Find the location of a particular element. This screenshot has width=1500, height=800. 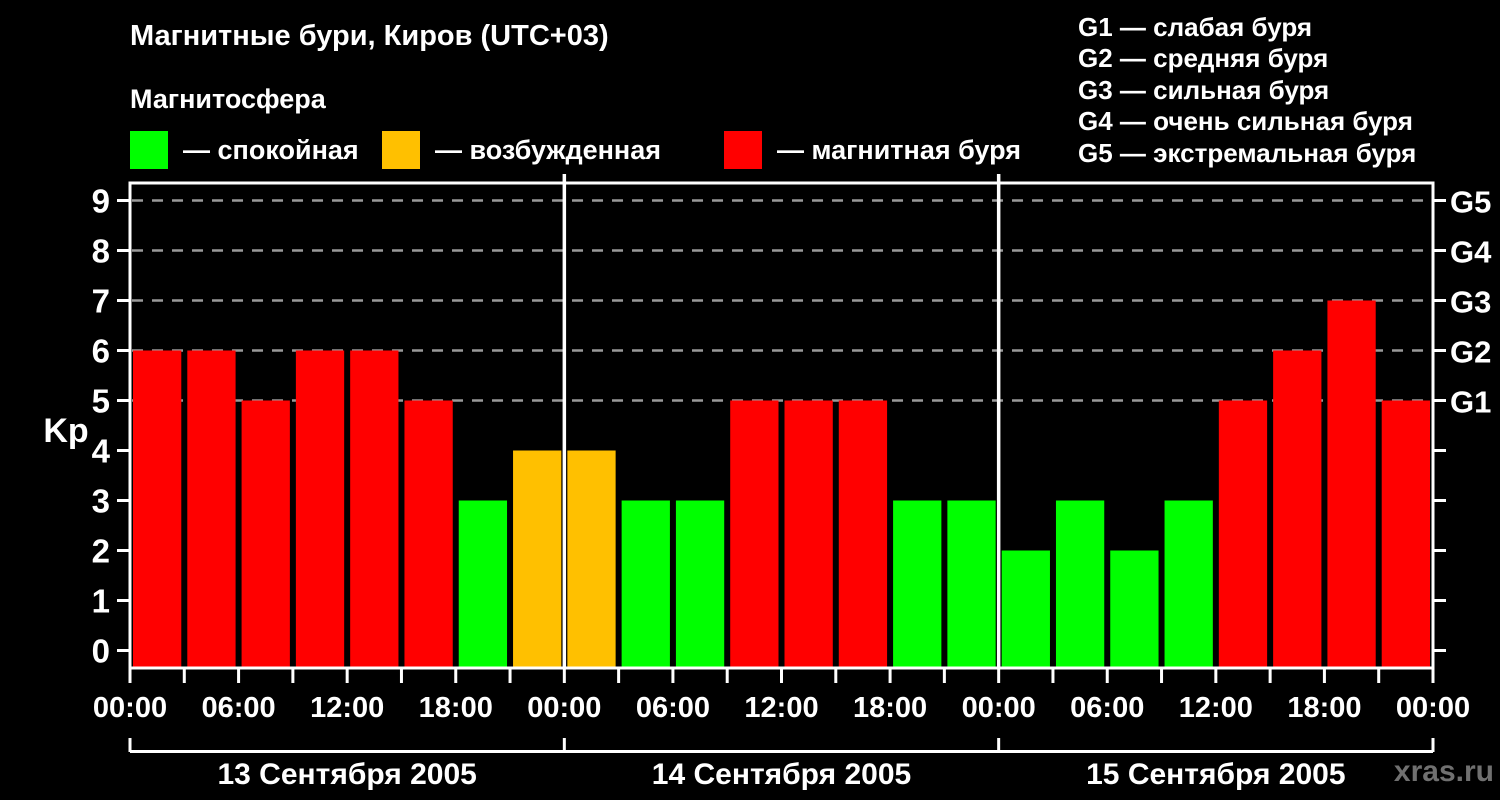

date-label-day2: 14 Сентября 2005 is located at coordinates (781, 774).